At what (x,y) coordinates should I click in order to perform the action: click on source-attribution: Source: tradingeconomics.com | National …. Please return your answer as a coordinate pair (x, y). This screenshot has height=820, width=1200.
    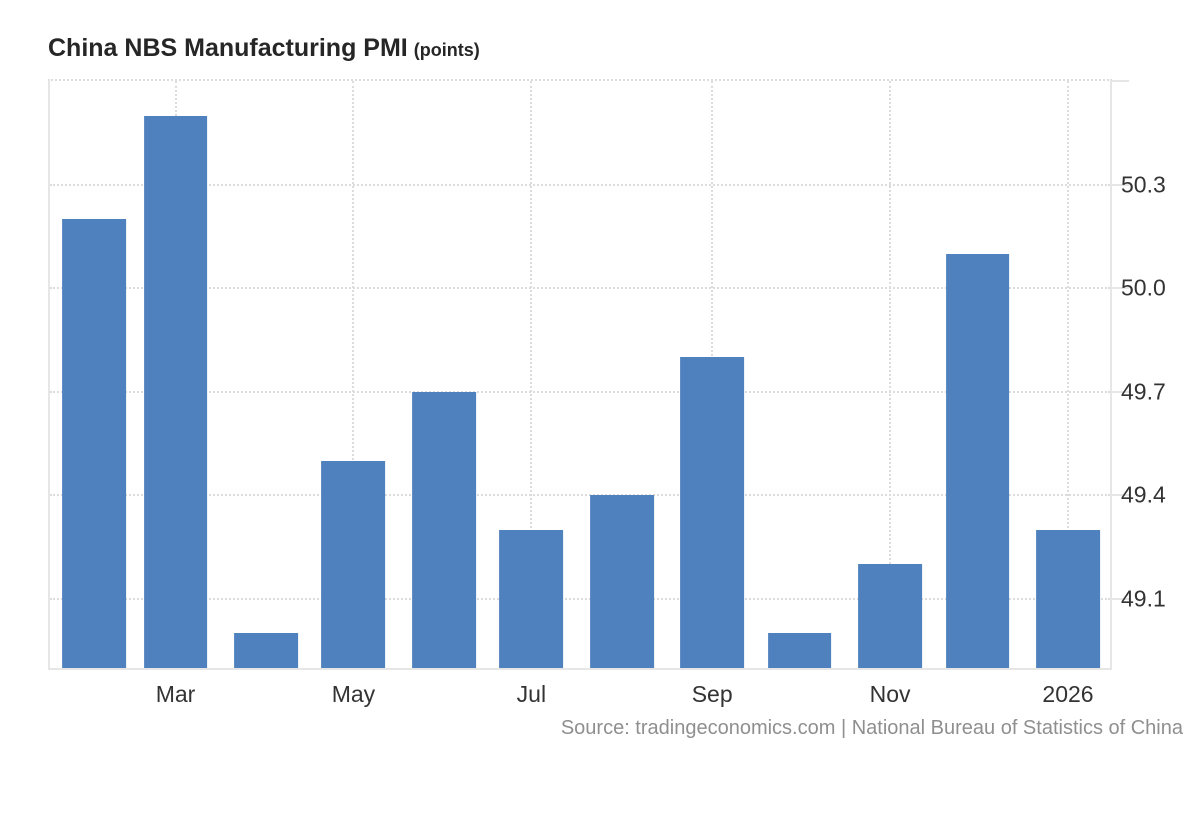
    Looking at the image, I should click on (871, 728).